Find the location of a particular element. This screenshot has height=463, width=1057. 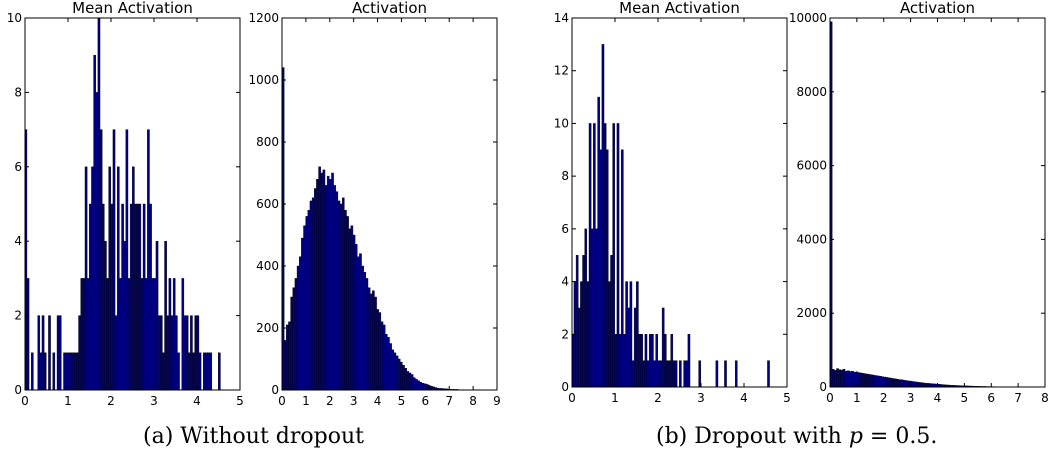

x-tick-label: 6 is located at coordinates (426, 401).